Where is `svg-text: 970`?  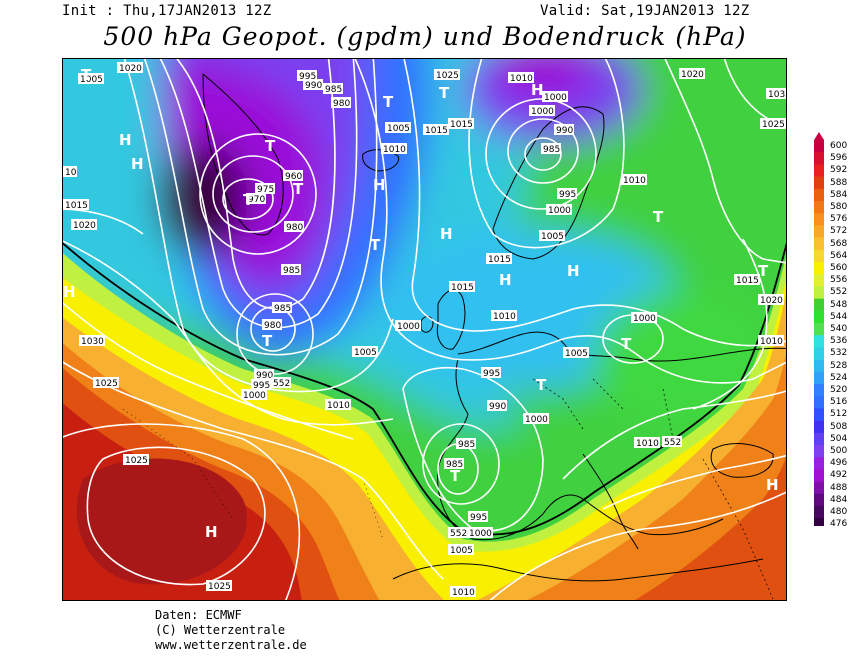 svg-text: 970 is located at coordinates (256, 200).